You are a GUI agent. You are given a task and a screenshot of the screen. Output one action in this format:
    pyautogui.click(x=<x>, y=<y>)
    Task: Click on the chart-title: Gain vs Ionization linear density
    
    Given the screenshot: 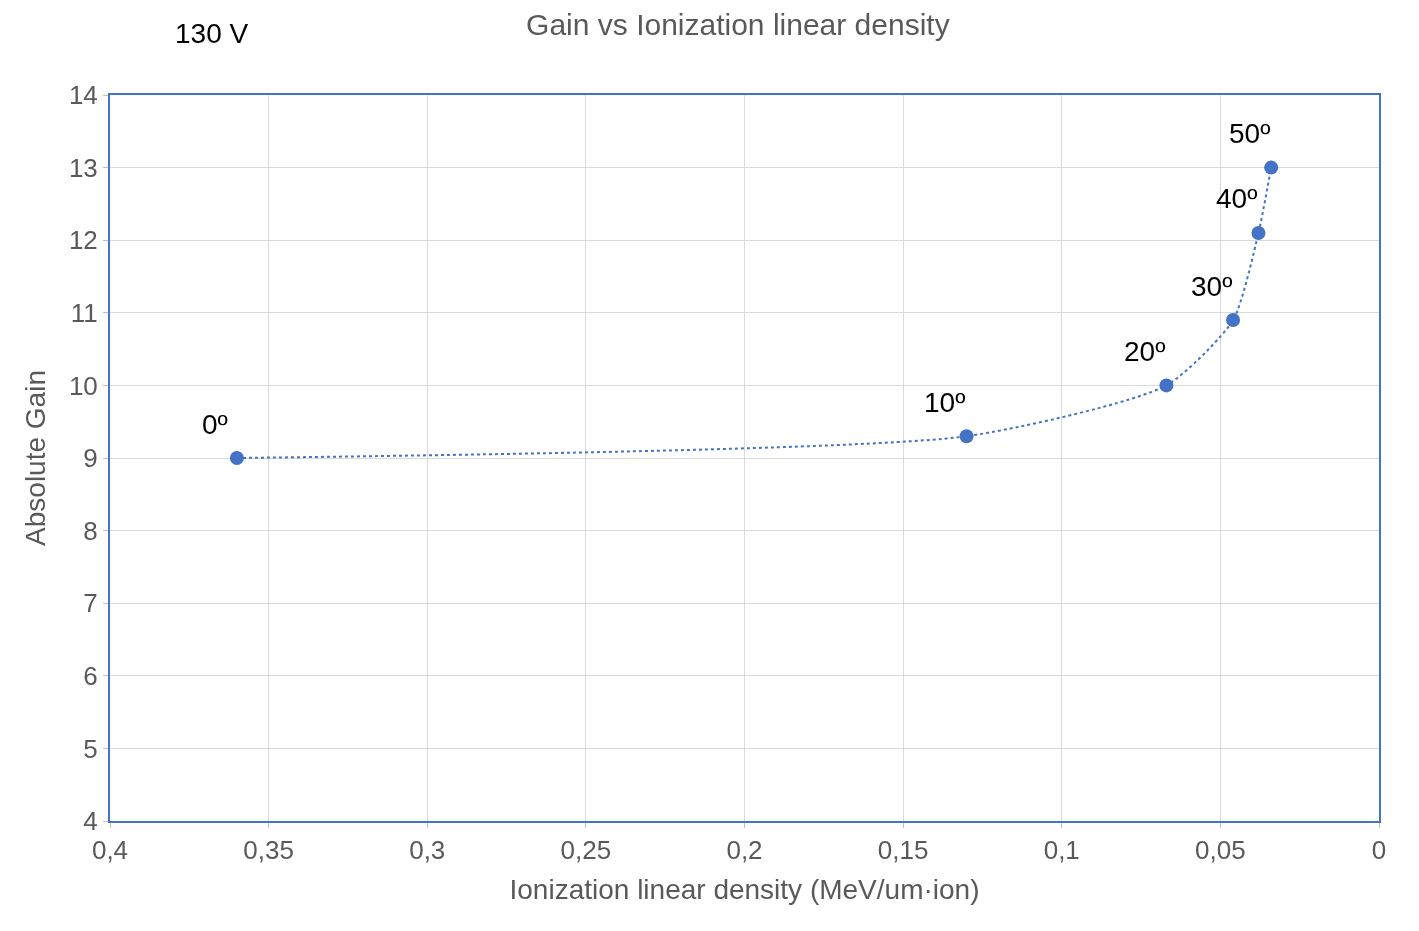 What is the action you would take?
    pyautogui.click(x=738, y=24)
    